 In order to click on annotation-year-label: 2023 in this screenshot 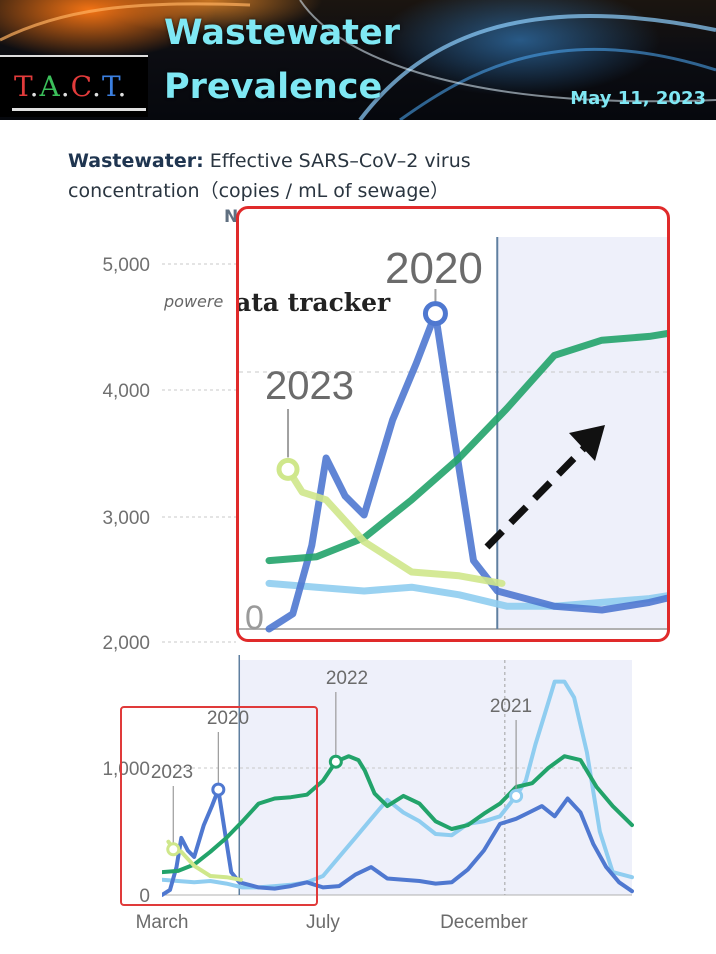, I will do `click(172, 772)`.